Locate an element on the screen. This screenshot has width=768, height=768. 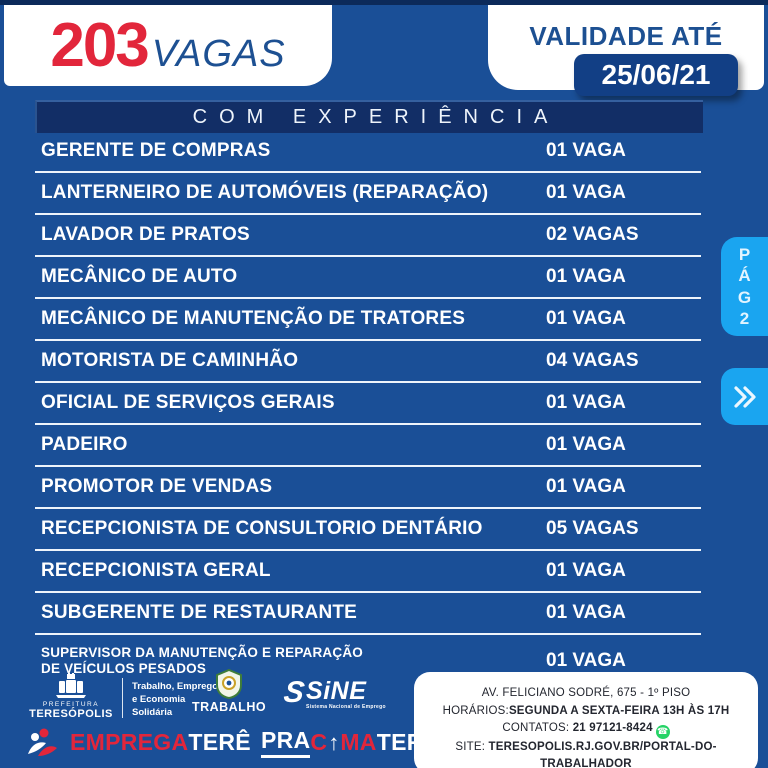
job-count: 05 VAGAS is located at coordinates (592, 528).